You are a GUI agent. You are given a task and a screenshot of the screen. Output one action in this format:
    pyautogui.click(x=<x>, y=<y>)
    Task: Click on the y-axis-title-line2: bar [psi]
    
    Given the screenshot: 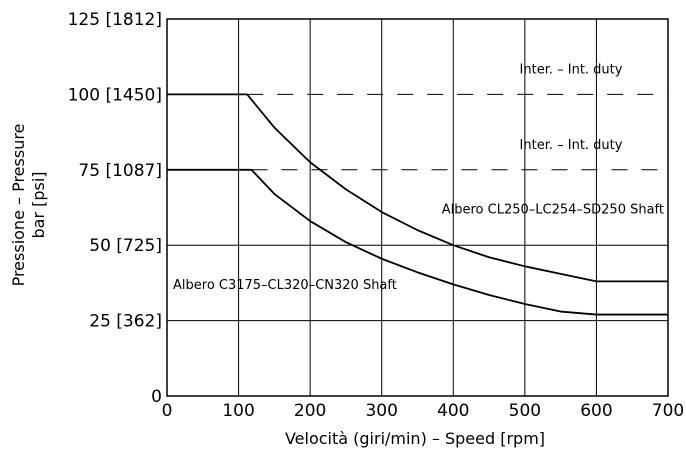 What is the action you would take?
    pyautogui.click(x=38, y=204)
    